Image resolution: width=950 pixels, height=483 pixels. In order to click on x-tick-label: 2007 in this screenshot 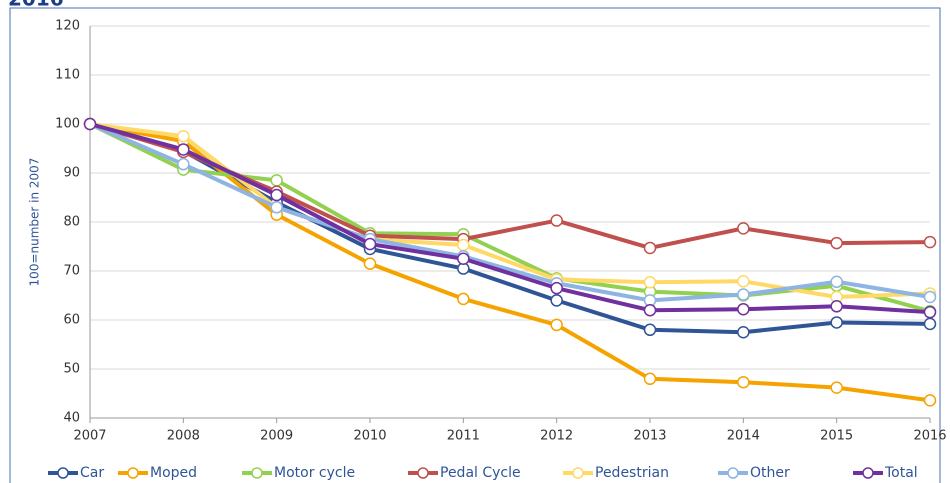, I will do `click(89, 436)`.